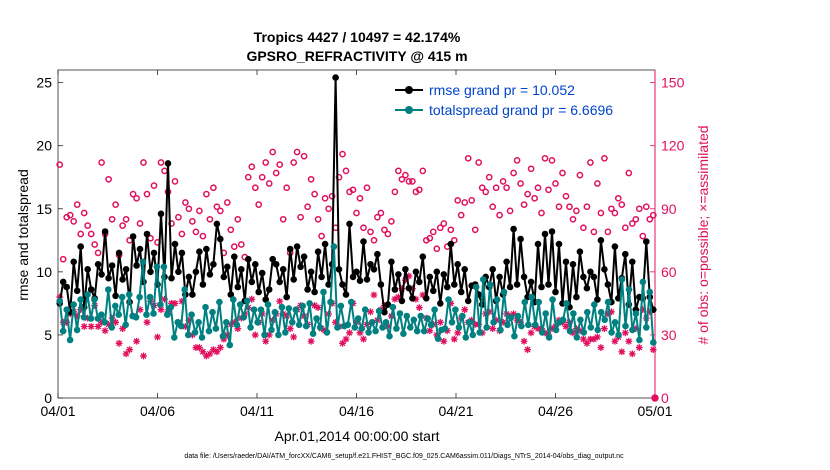 The width and height of the screenshot is (830, 470). Describe the element at coordinates (23, 235) in the screenshot. I see `y-axis-left-label: rmse and totalspread` at that location.